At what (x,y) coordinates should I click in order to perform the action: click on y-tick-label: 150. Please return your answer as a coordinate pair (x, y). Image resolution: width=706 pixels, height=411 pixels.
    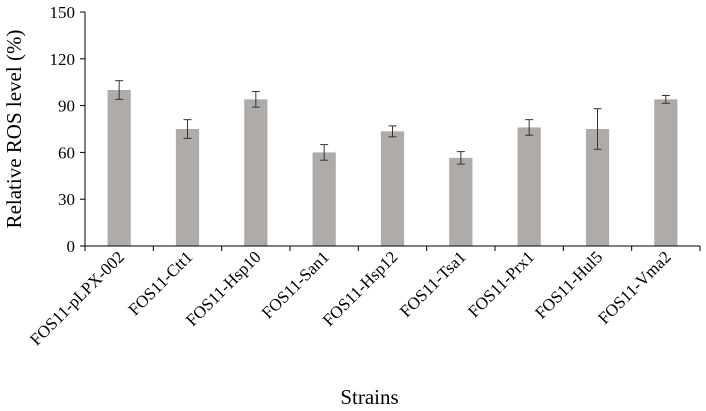
    Looking at the image, I should click on (63, 12).